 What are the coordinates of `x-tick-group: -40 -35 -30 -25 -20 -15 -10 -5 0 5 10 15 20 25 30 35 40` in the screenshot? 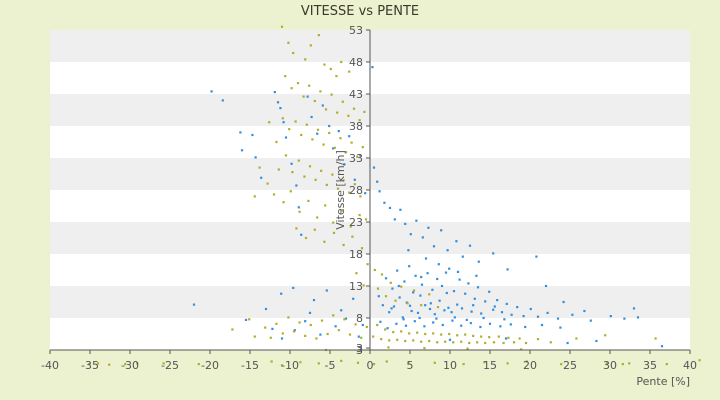 It's located at (369, 361).